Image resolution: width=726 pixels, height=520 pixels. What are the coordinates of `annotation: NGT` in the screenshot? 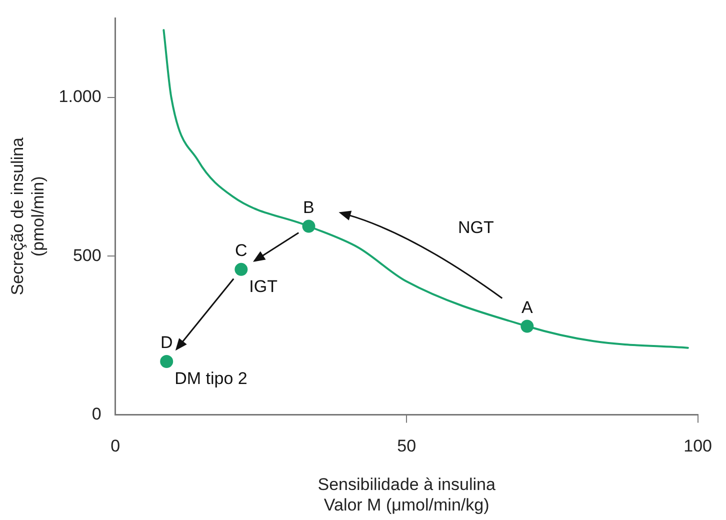 It's located at (476, 227).